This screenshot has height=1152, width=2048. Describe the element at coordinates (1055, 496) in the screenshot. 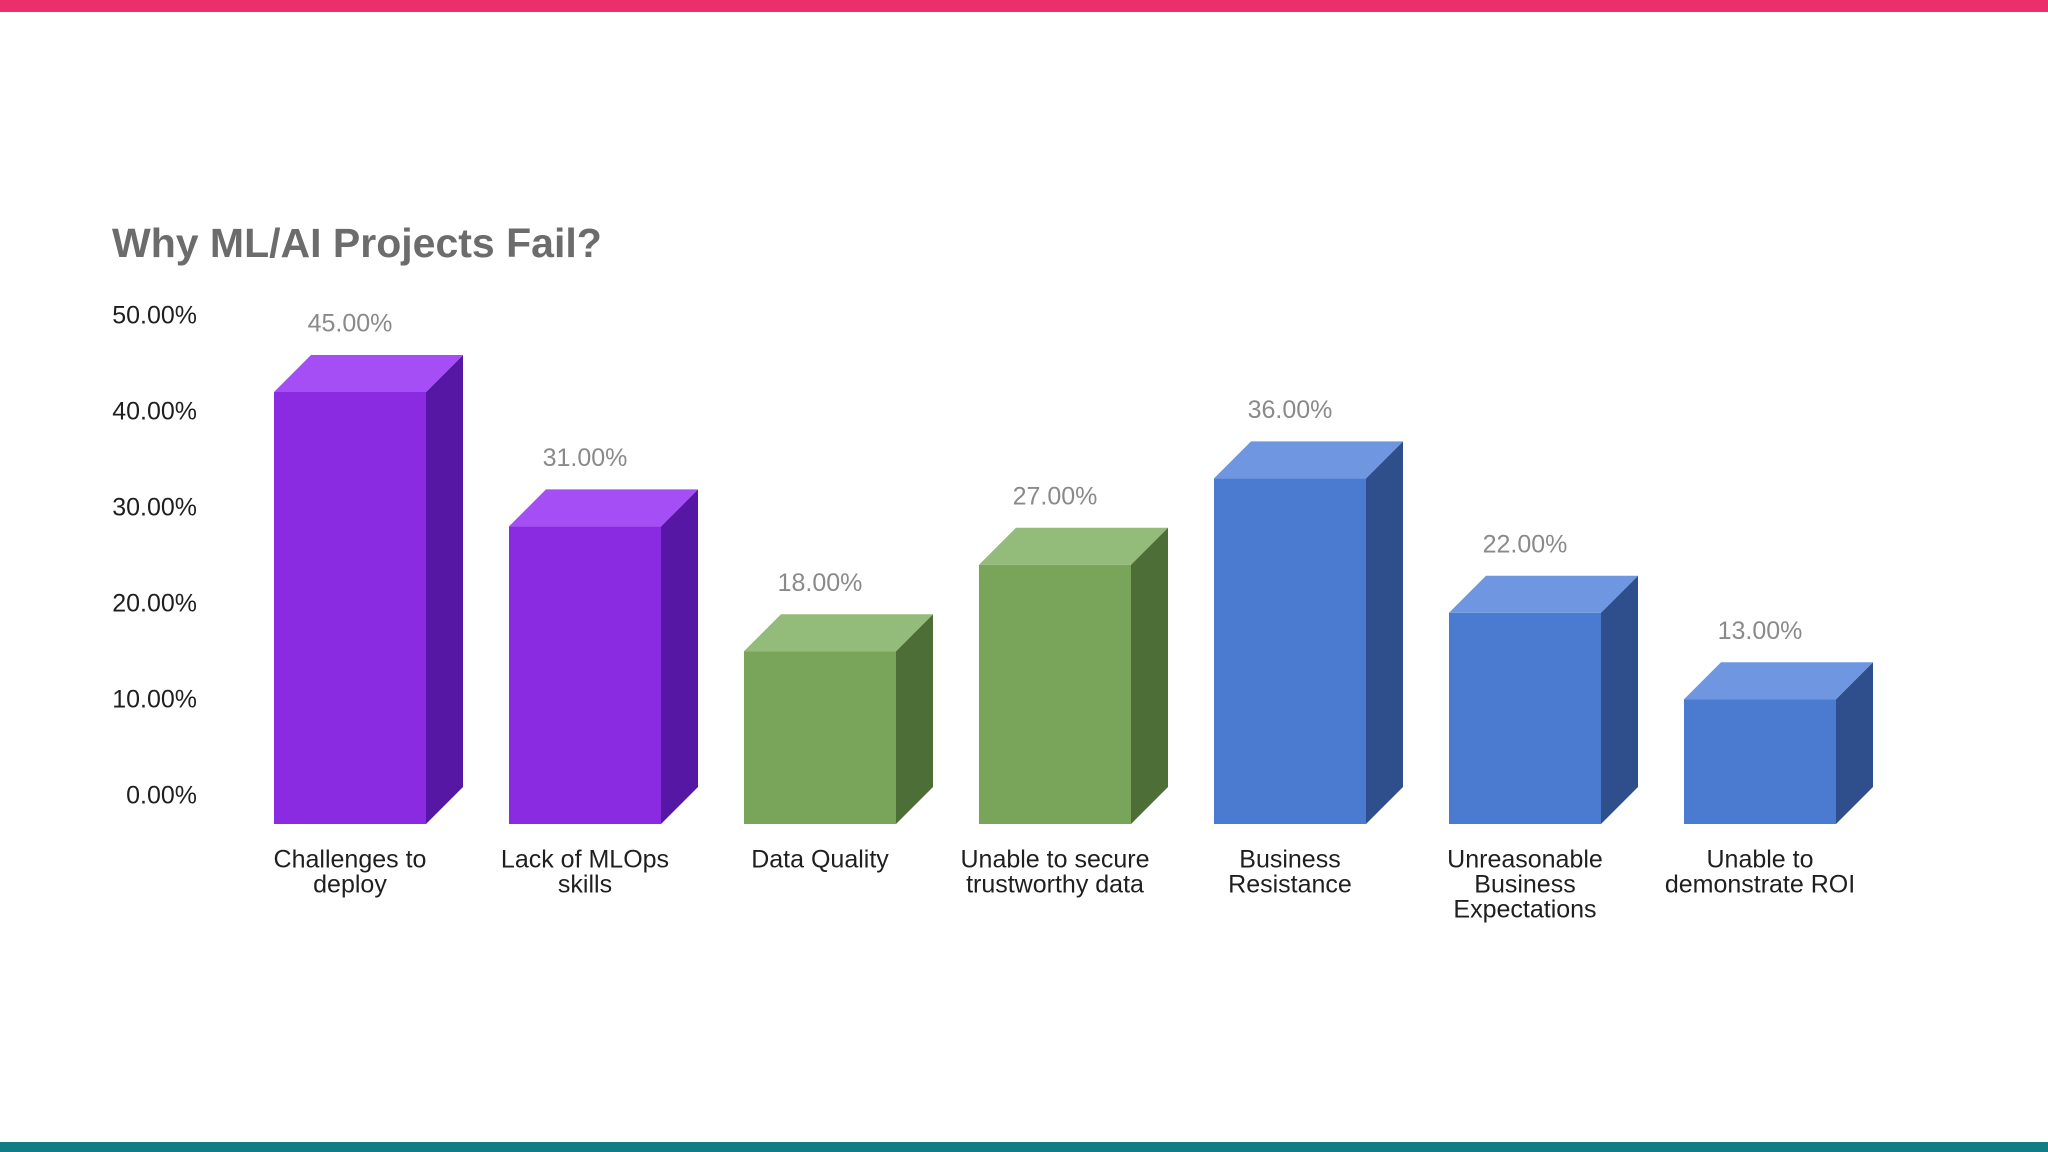

I see `data-label: 27.00%` at that location.